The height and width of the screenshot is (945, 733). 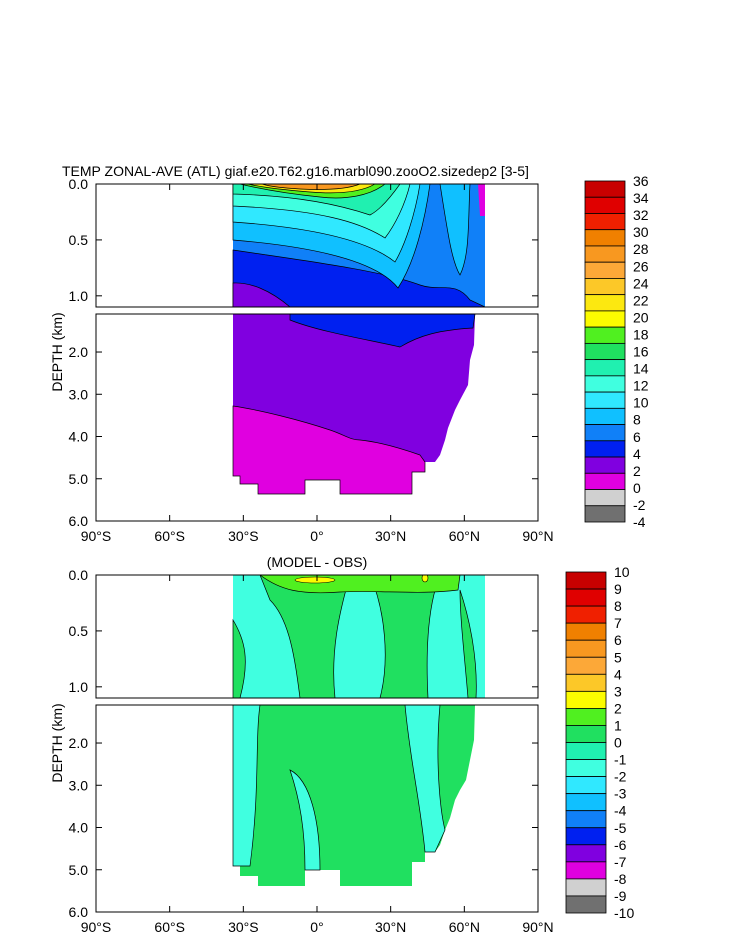 What do you see at coordinates (620, 845) in the screenshot?
I see `colorbar-label: -6` at bounding box center [620, 845].